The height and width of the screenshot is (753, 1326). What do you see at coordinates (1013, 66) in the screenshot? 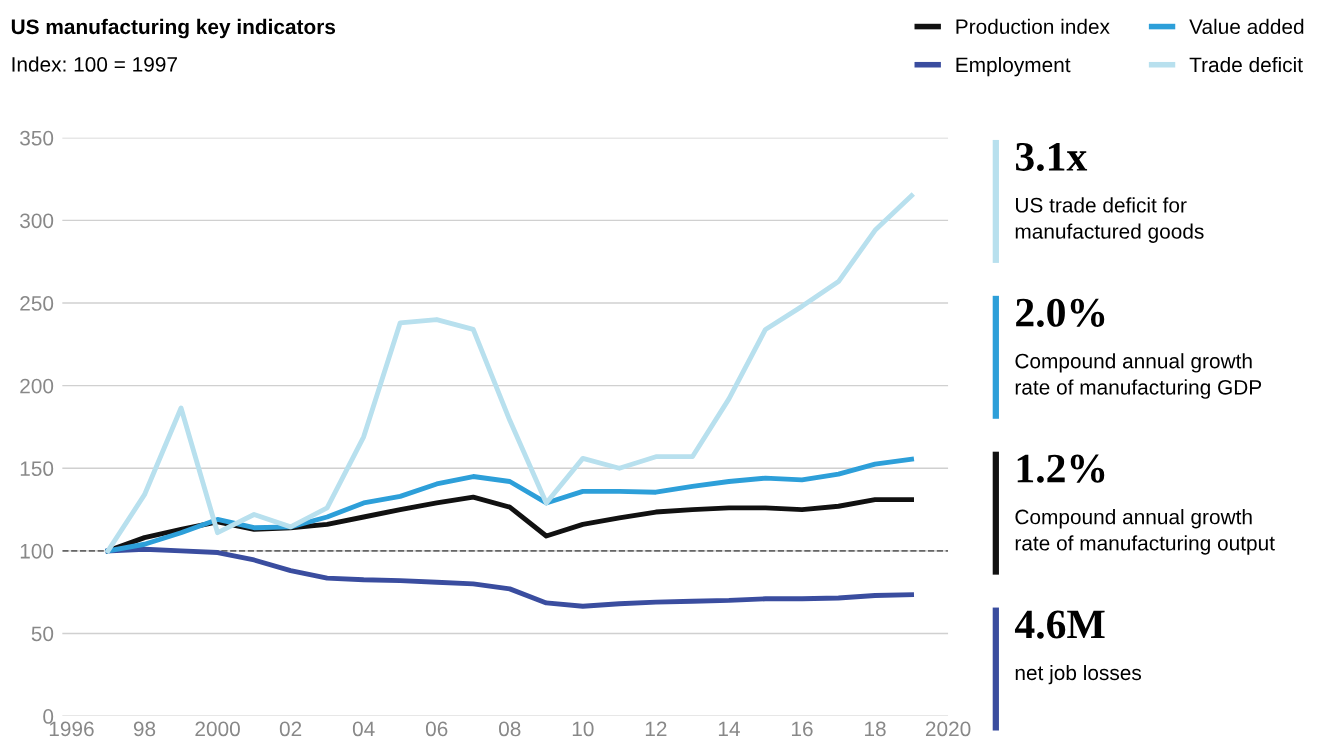
I see `legend-label: Employment` at bounding box center [1013, 66].